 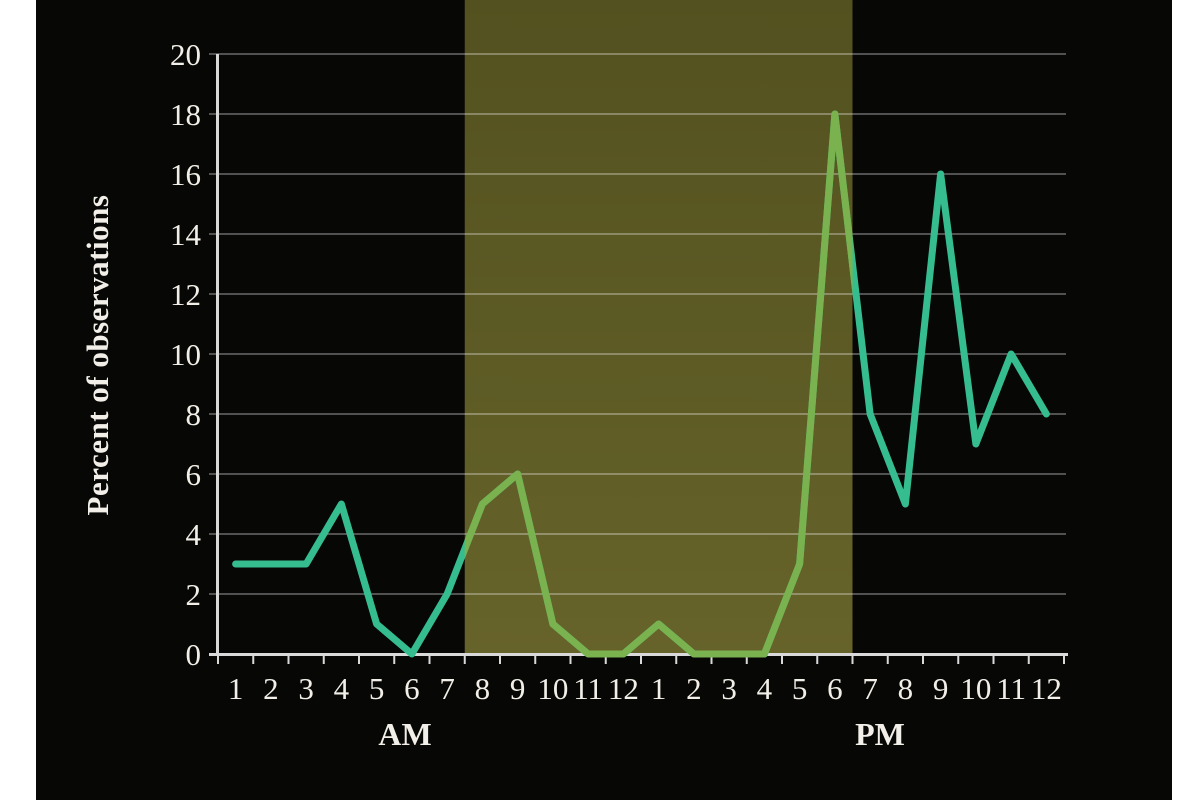 I want to click on y-tick-label: 12, so click(x=185, y=294).